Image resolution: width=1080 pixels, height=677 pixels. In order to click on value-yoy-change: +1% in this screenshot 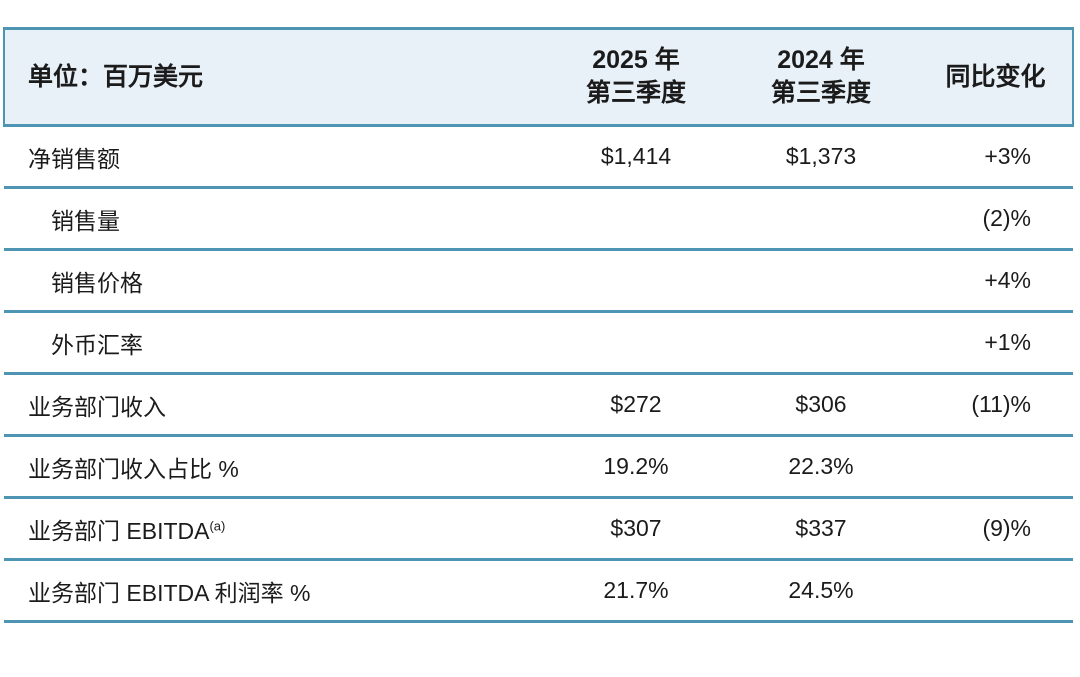, I will do `click(987, 343)`.